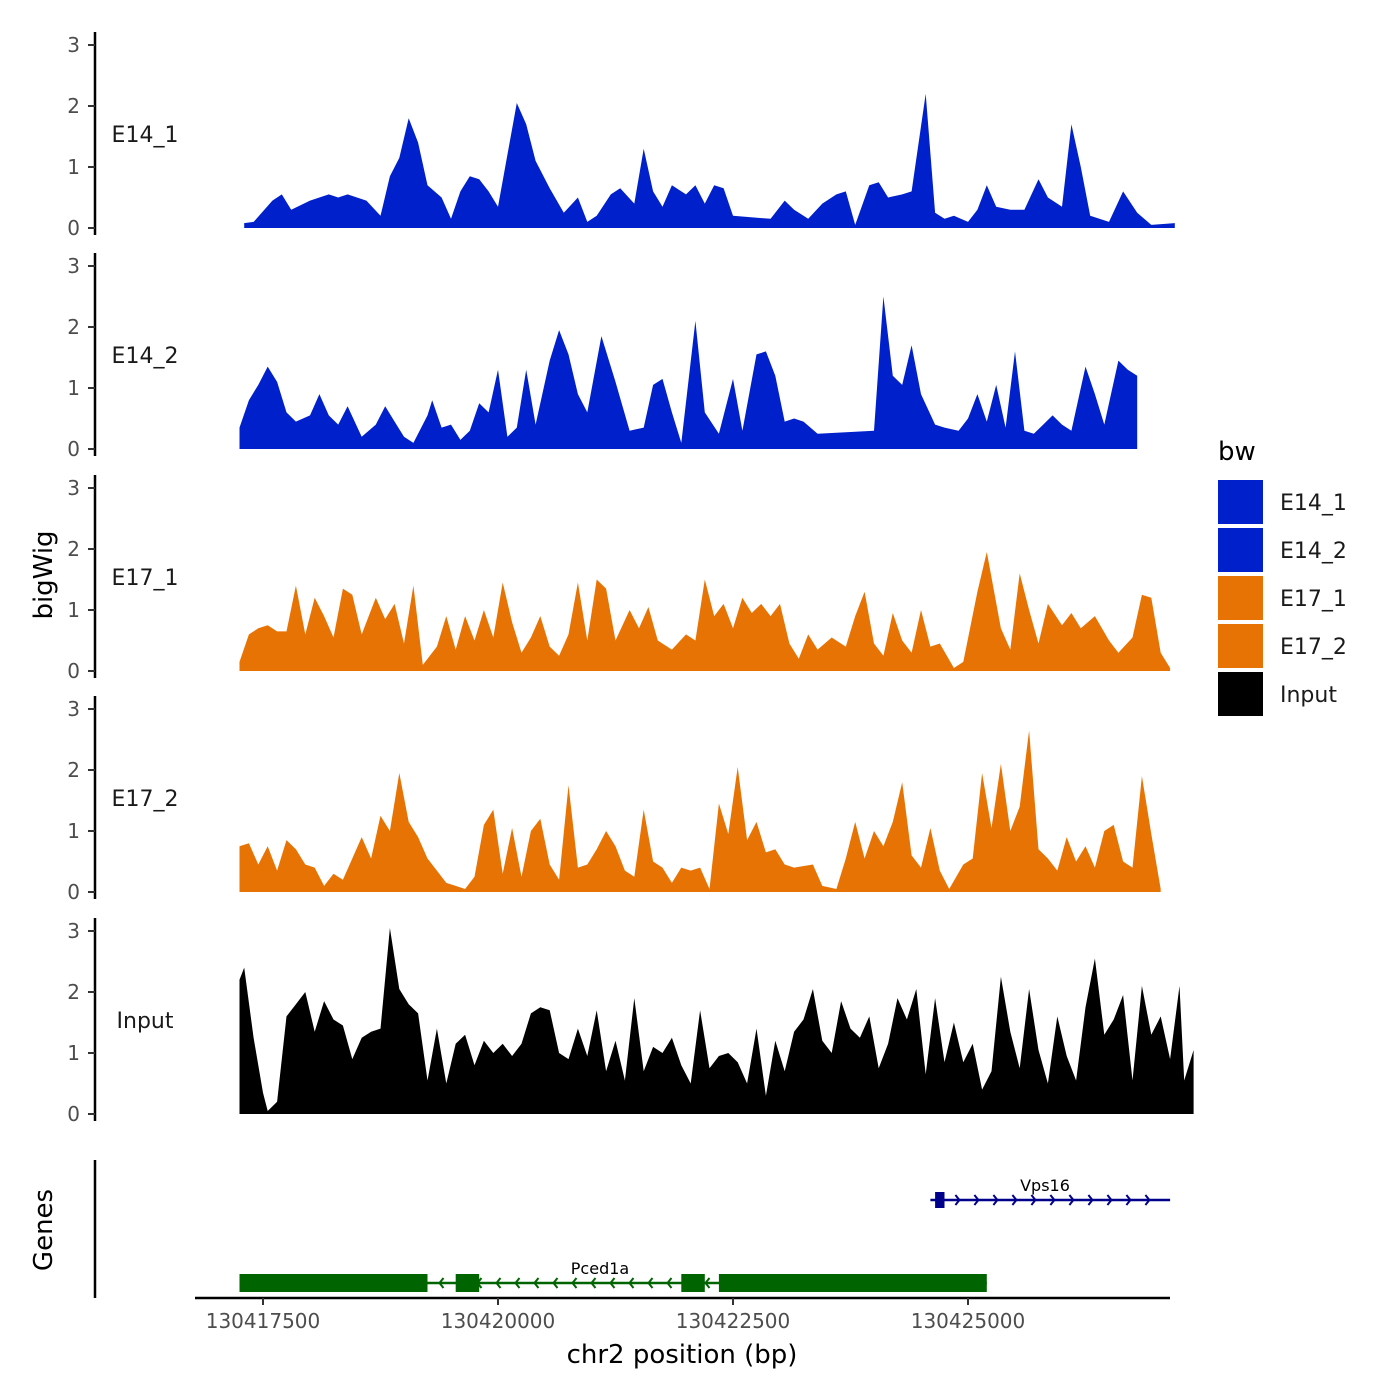  I want to click on x-axis: 130417500 130420000 130422500 130425000, so click(682, 1314).